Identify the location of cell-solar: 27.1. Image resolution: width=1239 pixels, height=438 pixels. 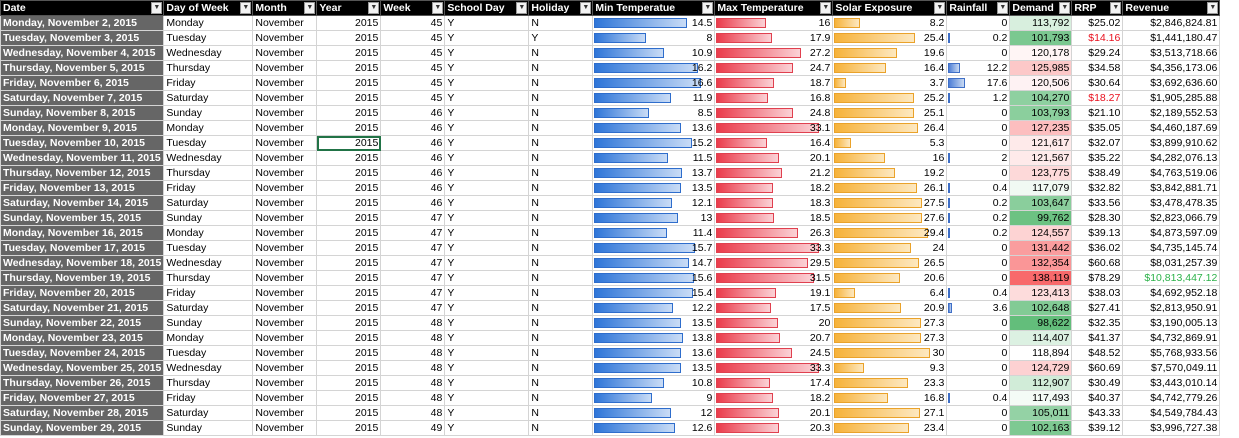
(890, 413).